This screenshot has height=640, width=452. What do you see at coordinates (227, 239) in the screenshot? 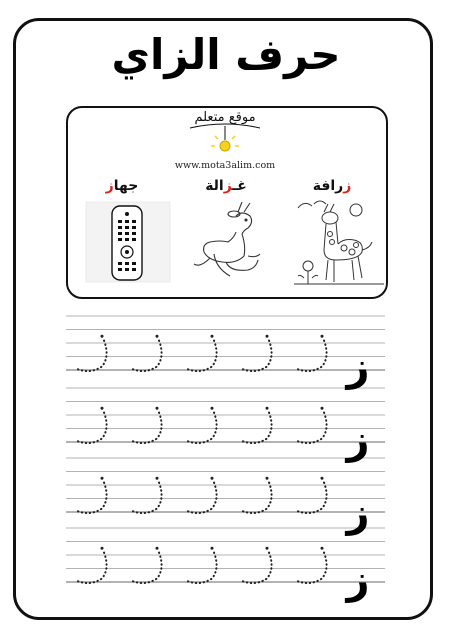
I see `gazelle-drawing` at bounding box center [227, 239].